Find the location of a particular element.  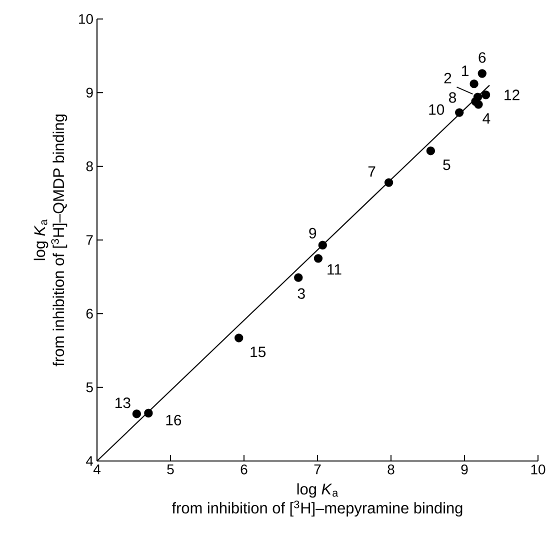

x-tick-label: 8 is located at coordinates (391, 469).